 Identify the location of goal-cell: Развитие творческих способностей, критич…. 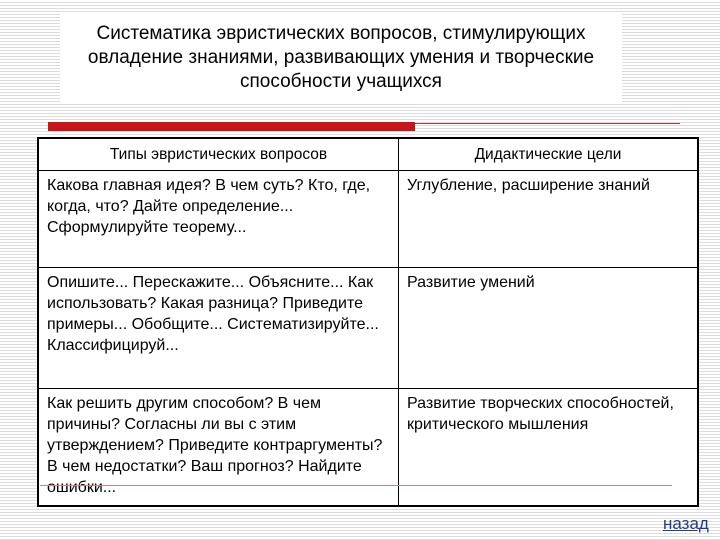
(548, 447).